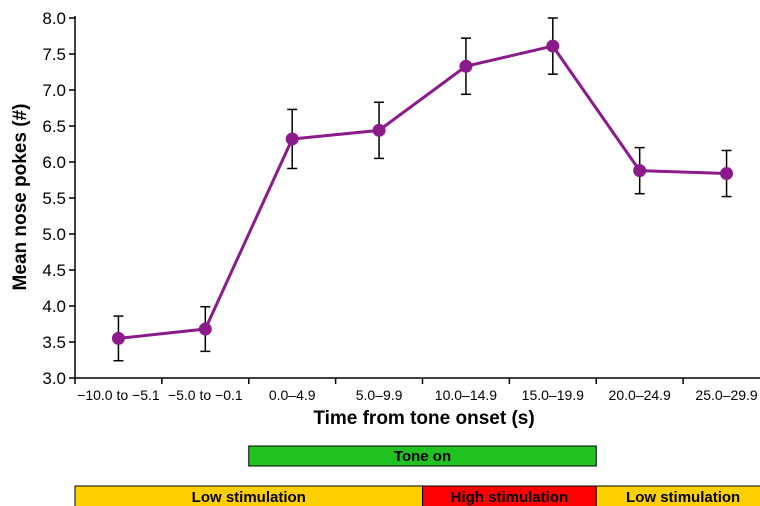 The image size is (760, 506). What do you see at coordinates (726, 395) in the screenshot?
I see `x-tick-label: 25.0–29.9` at bounding box center [726, 395].